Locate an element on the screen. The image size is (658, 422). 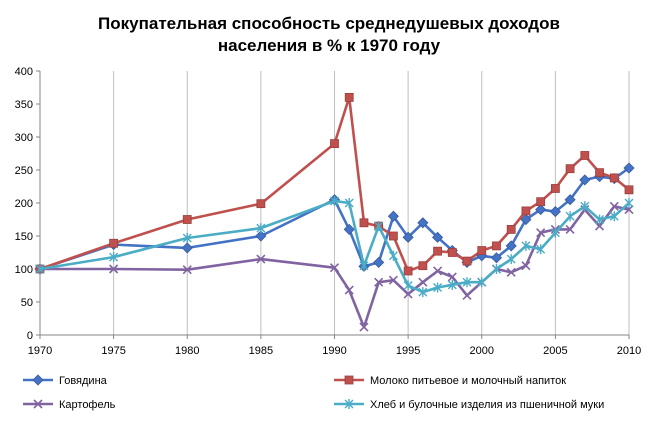
data-point-s3-2005 is located at coordinates (555, 232).